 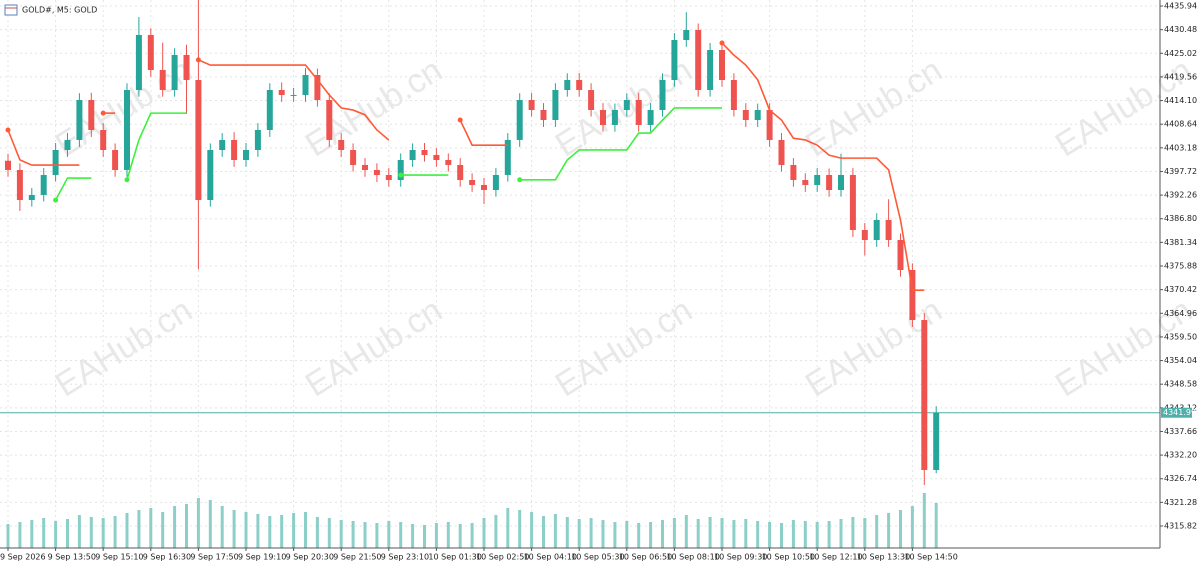 I want to click on y-tick-label: 4419.56, so click(x=1180, y=76).